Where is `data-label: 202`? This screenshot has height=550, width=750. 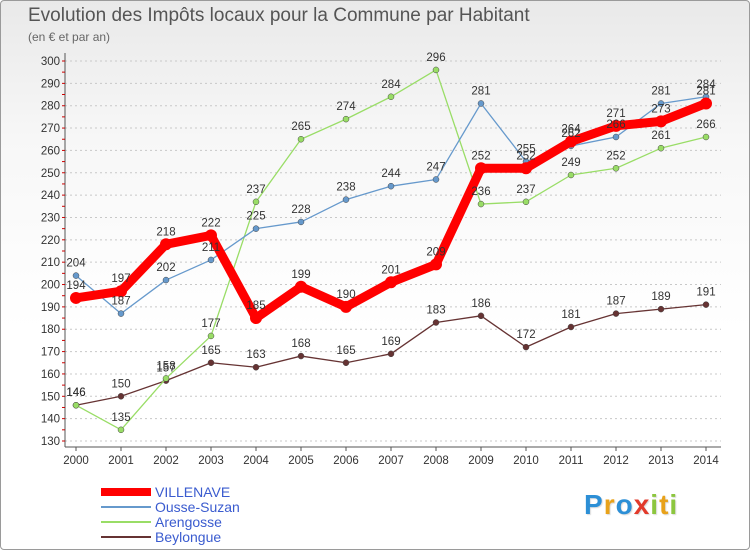
data-label: 202 is located at coordinates (165, 268).